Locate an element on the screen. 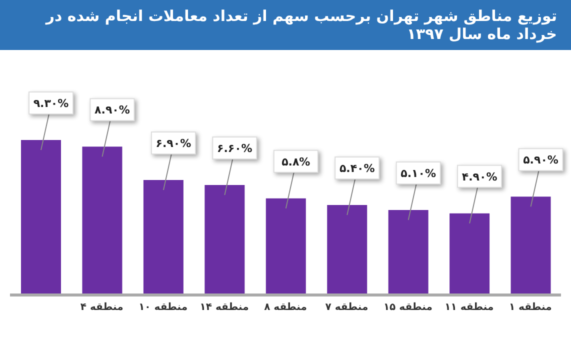 This screenshot has height=340, width=571. data-label: ۵.۸% is located at coordinates (296, 161).